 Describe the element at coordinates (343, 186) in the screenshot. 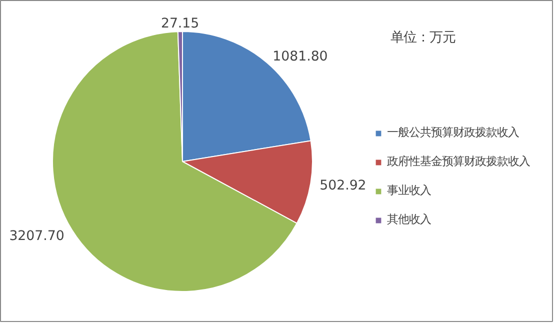

I see `data-label: 502.92` at that location.